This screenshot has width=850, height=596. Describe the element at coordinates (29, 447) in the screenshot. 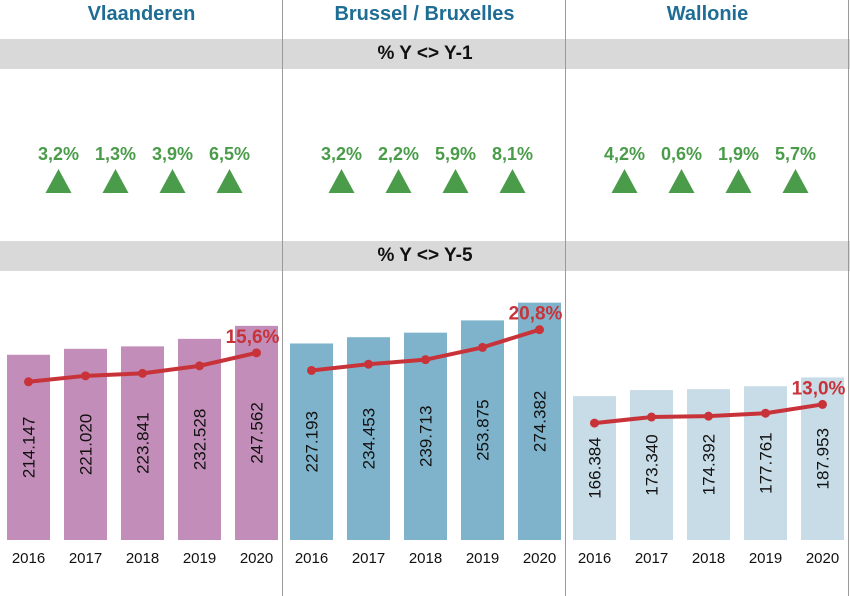

I see `bar-value-label: 214.147` at that location.